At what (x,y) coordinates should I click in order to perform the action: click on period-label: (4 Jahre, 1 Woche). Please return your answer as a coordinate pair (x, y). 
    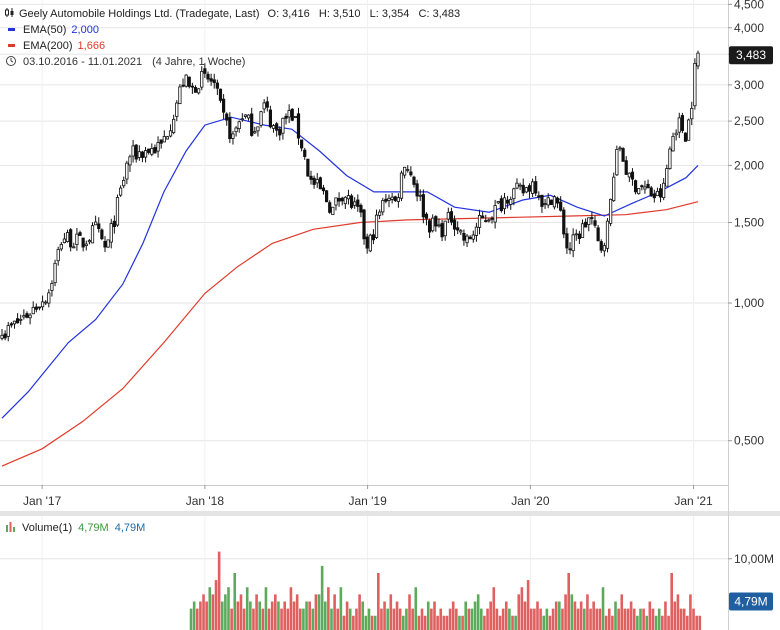
    Looking at the image, I should click on (198, 62).